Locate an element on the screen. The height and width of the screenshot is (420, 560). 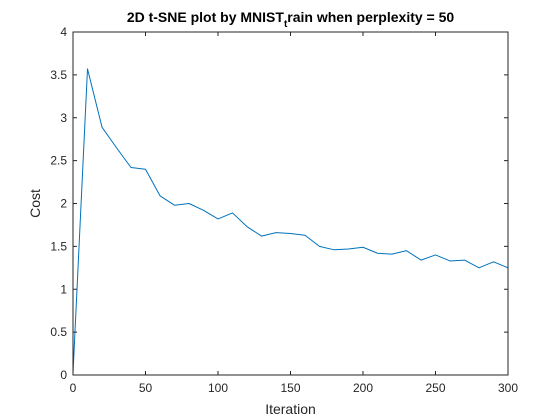
x-tick-label: 50 is located at coordinates (146, 388).